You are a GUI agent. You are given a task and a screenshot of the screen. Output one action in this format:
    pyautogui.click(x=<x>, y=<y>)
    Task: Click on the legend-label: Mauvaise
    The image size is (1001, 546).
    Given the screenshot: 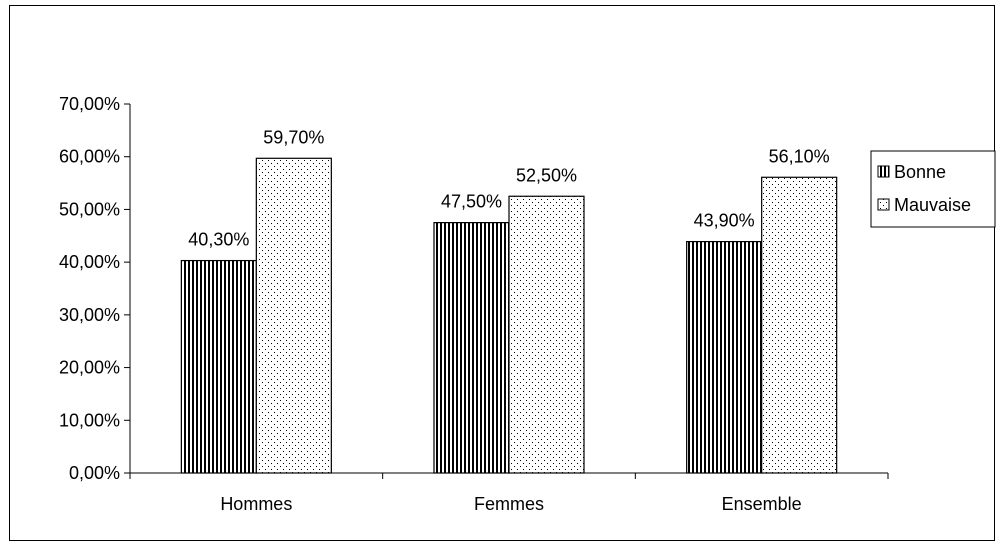 What is the action you would take?
    pyautogui.click(x=932, y=205)
    